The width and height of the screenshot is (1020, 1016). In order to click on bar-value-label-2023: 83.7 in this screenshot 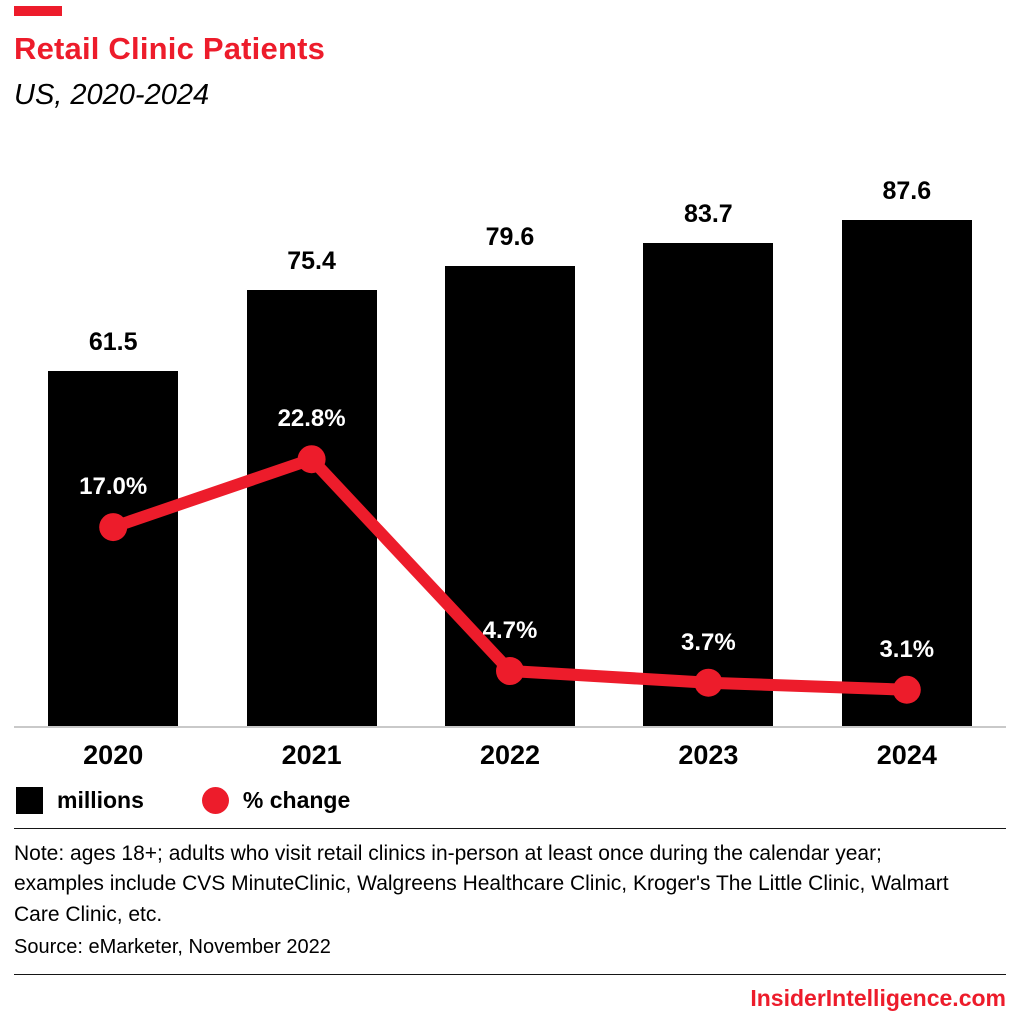, I will do `click(708, 213)`.